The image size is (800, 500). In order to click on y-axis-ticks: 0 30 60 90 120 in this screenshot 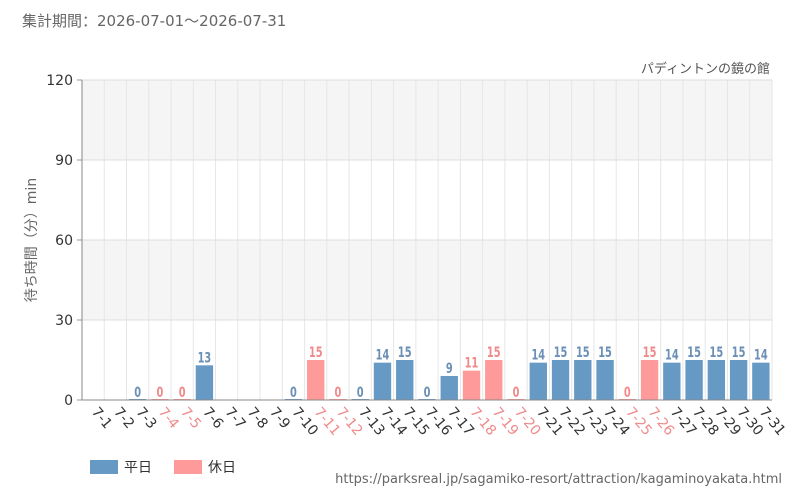, I will do `click(64, 241)`.